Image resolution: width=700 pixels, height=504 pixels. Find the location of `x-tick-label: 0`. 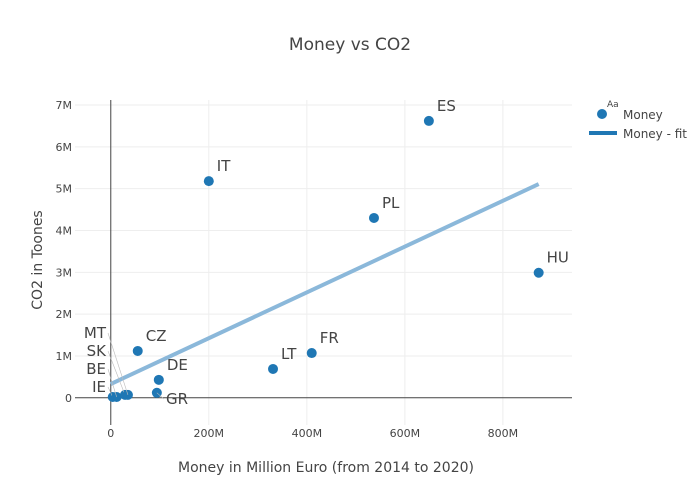

x-tick-label: 0 is located at coordinates (110, 433).